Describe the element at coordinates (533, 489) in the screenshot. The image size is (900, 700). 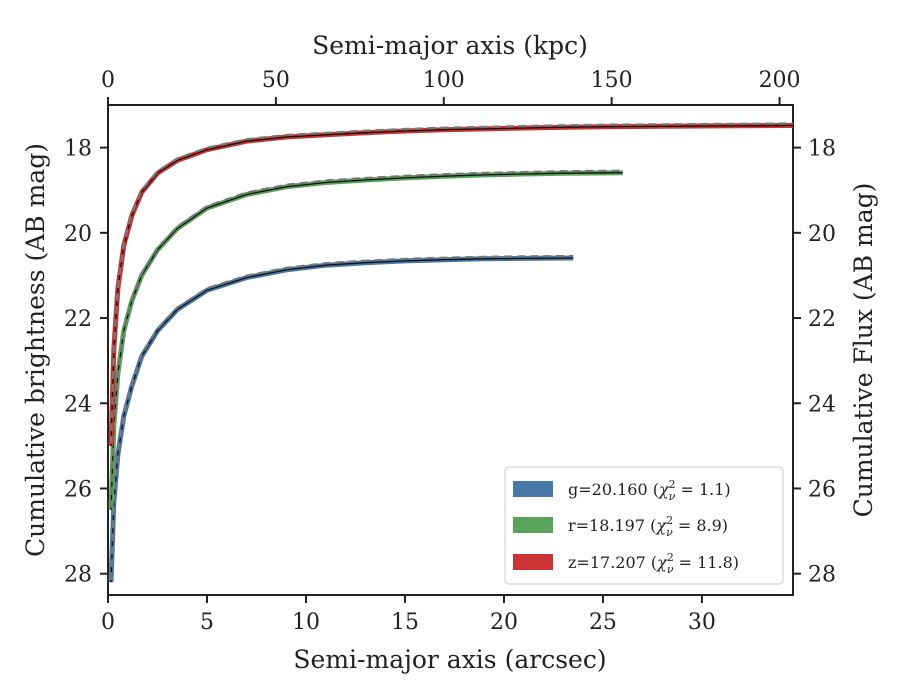
I see `legend-swatch-g` at that location.